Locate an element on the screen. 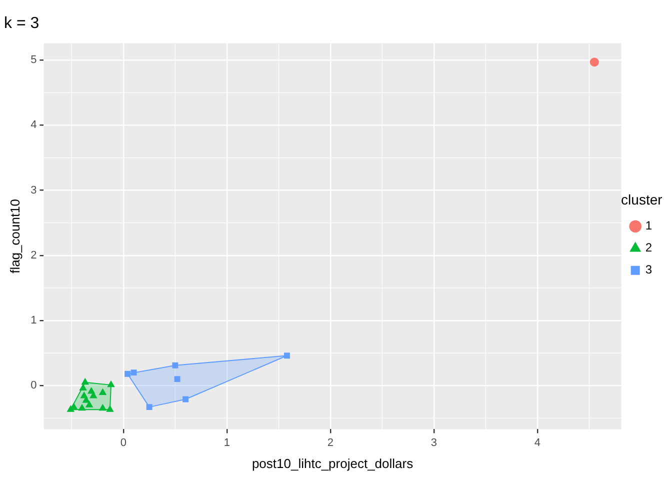 The height and width of the screenshot is (480, 672). y-tick-label: 5 is located at coordinates (33, 60).